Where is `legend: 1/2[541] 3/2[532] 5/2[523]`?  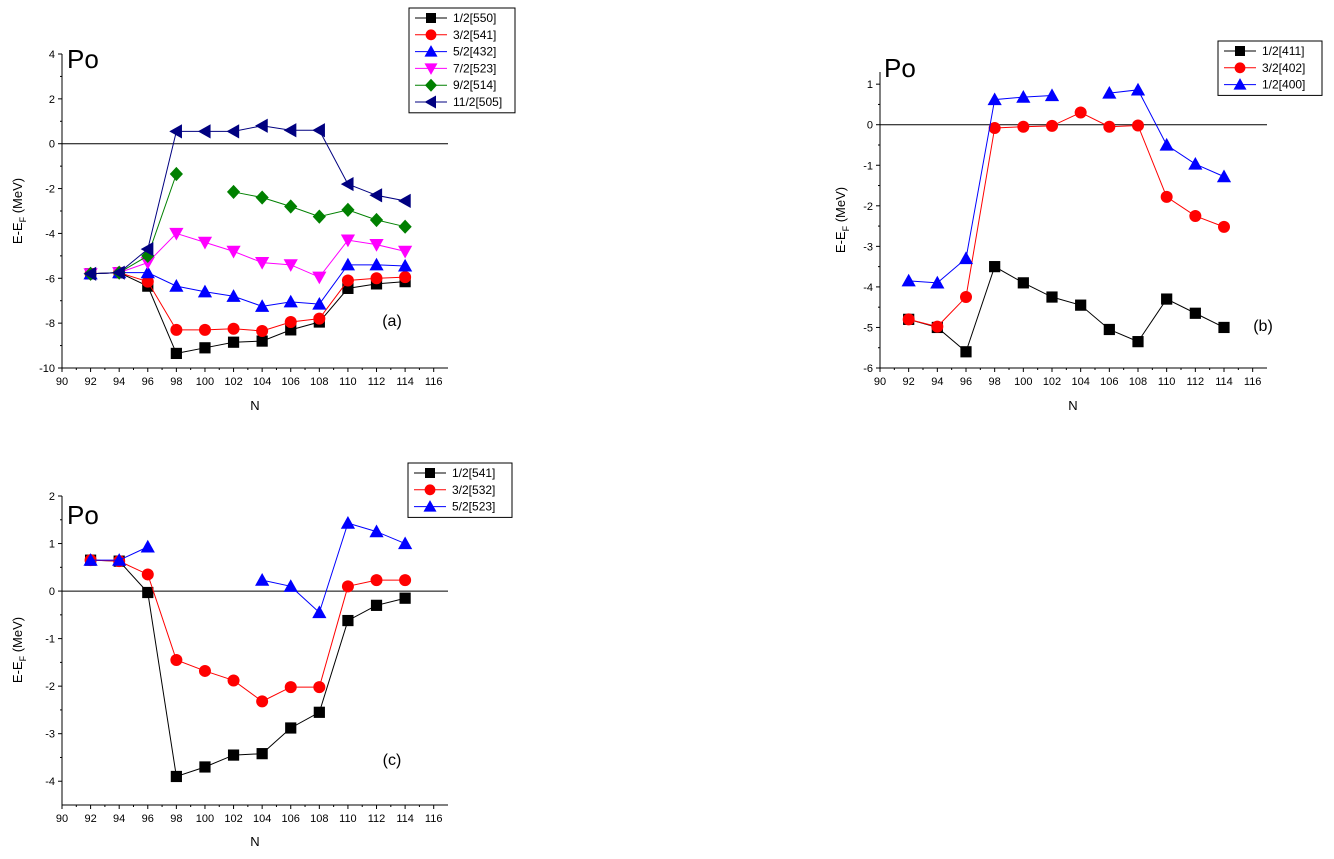 legend: 1/2[541] 3/2[532] 5/2[523] is located at coordinates (460, 490).